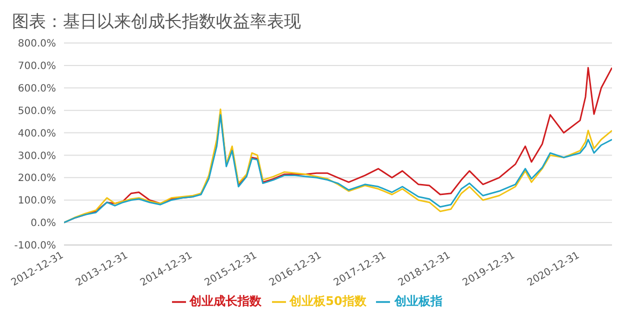 The height and width of the screenshot is (321, 640). I want to click on y-tick-label: 600.0%, so click(37, 88).